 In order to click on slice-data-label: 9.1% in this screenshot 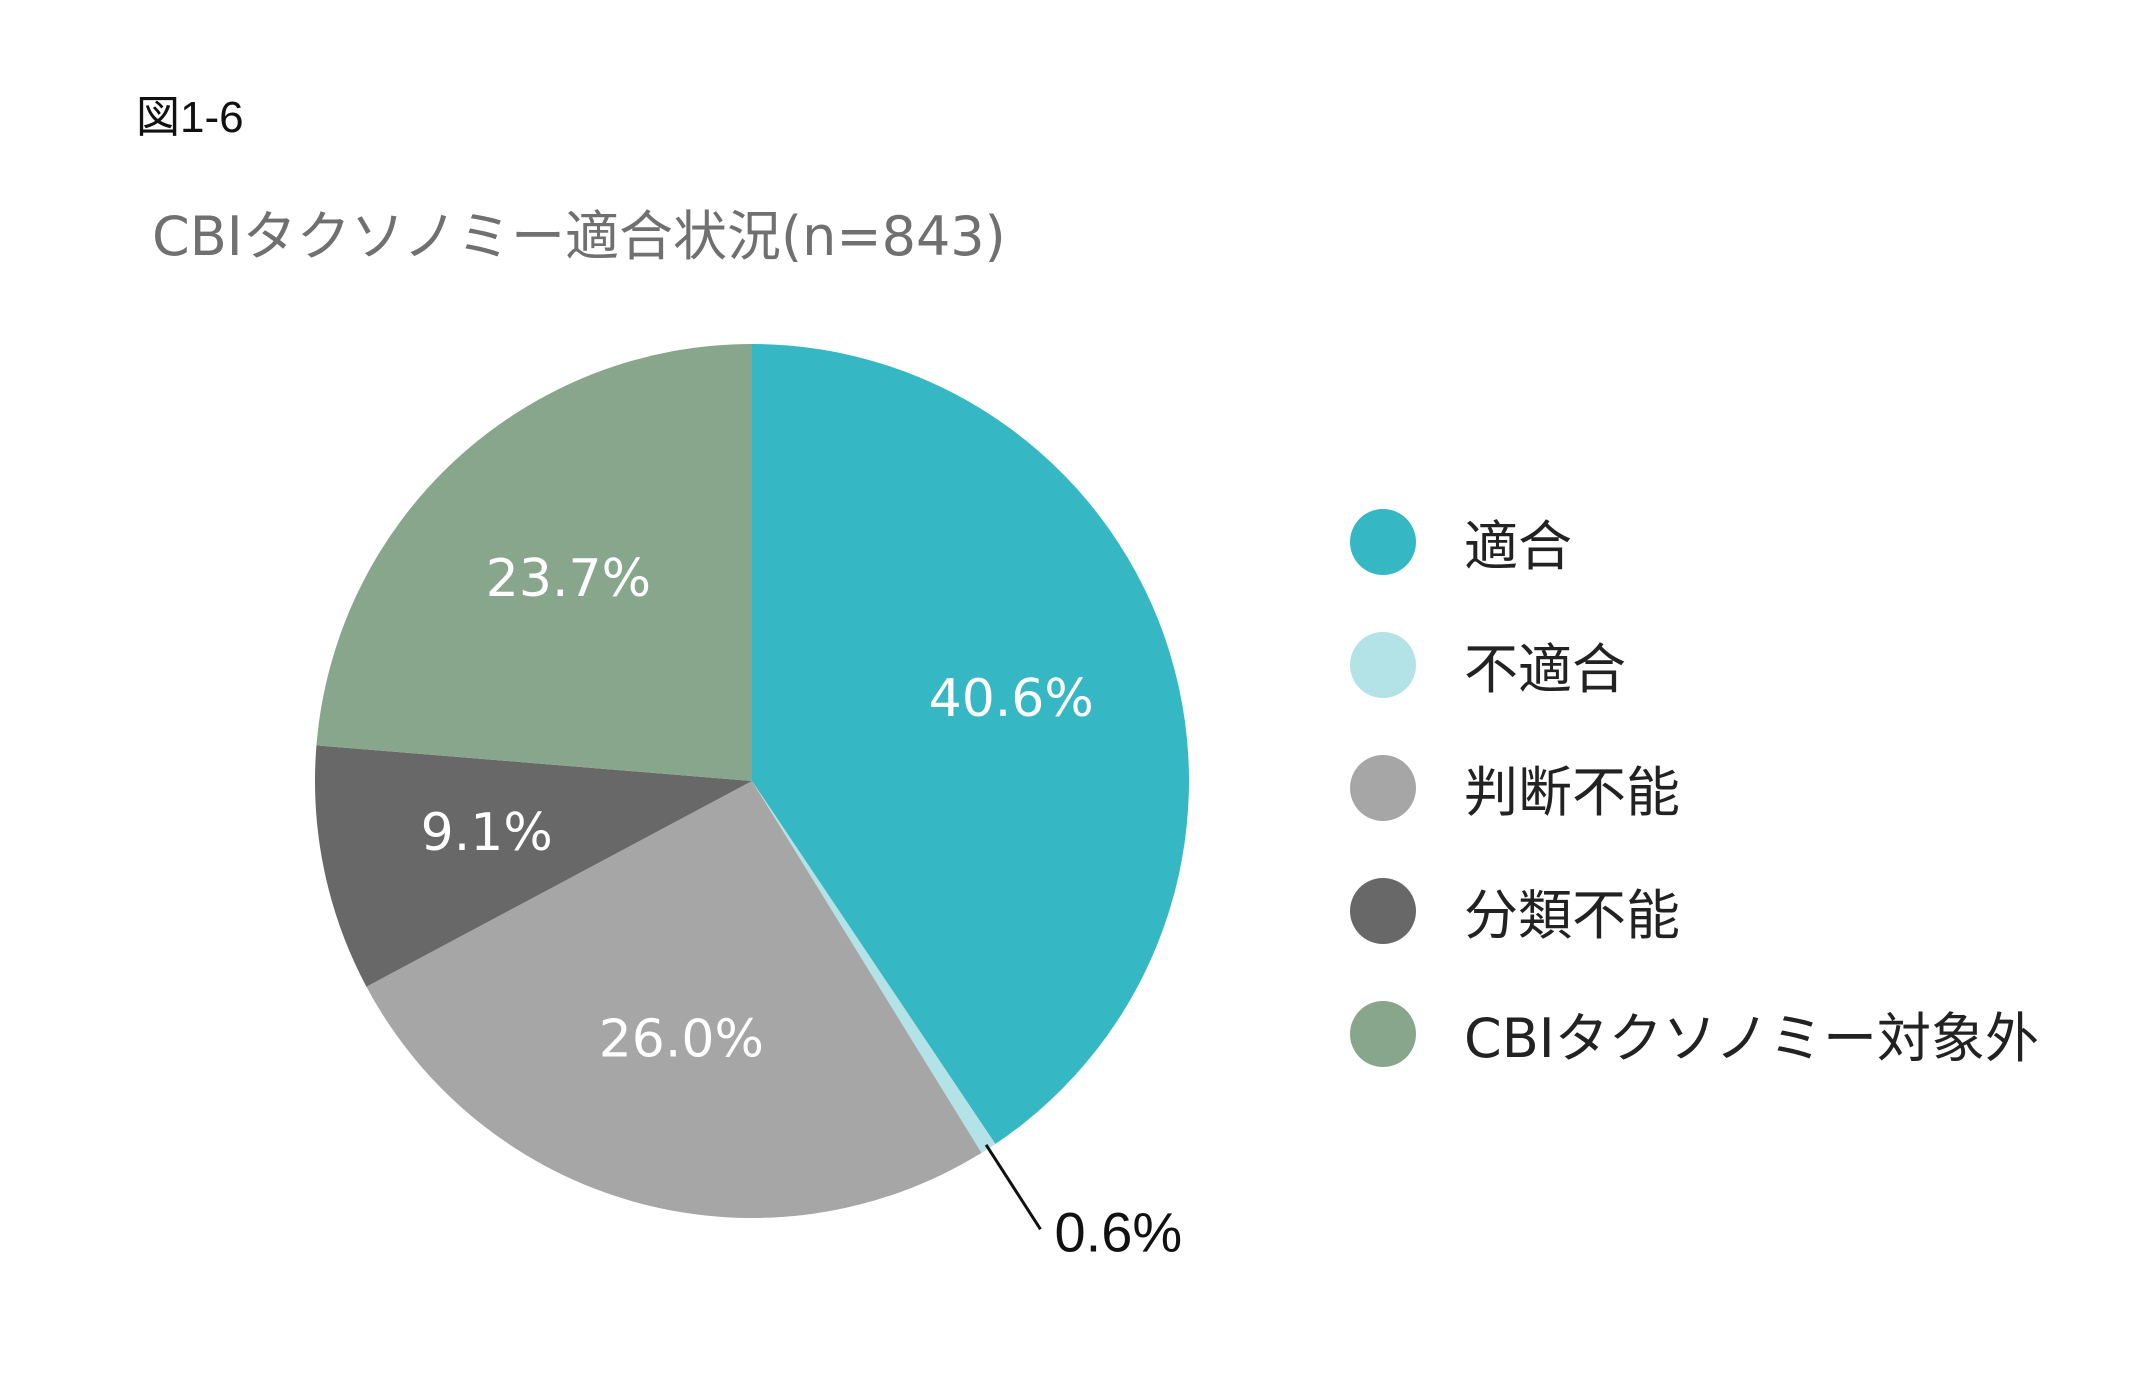, I will do `click(487, 833)`.